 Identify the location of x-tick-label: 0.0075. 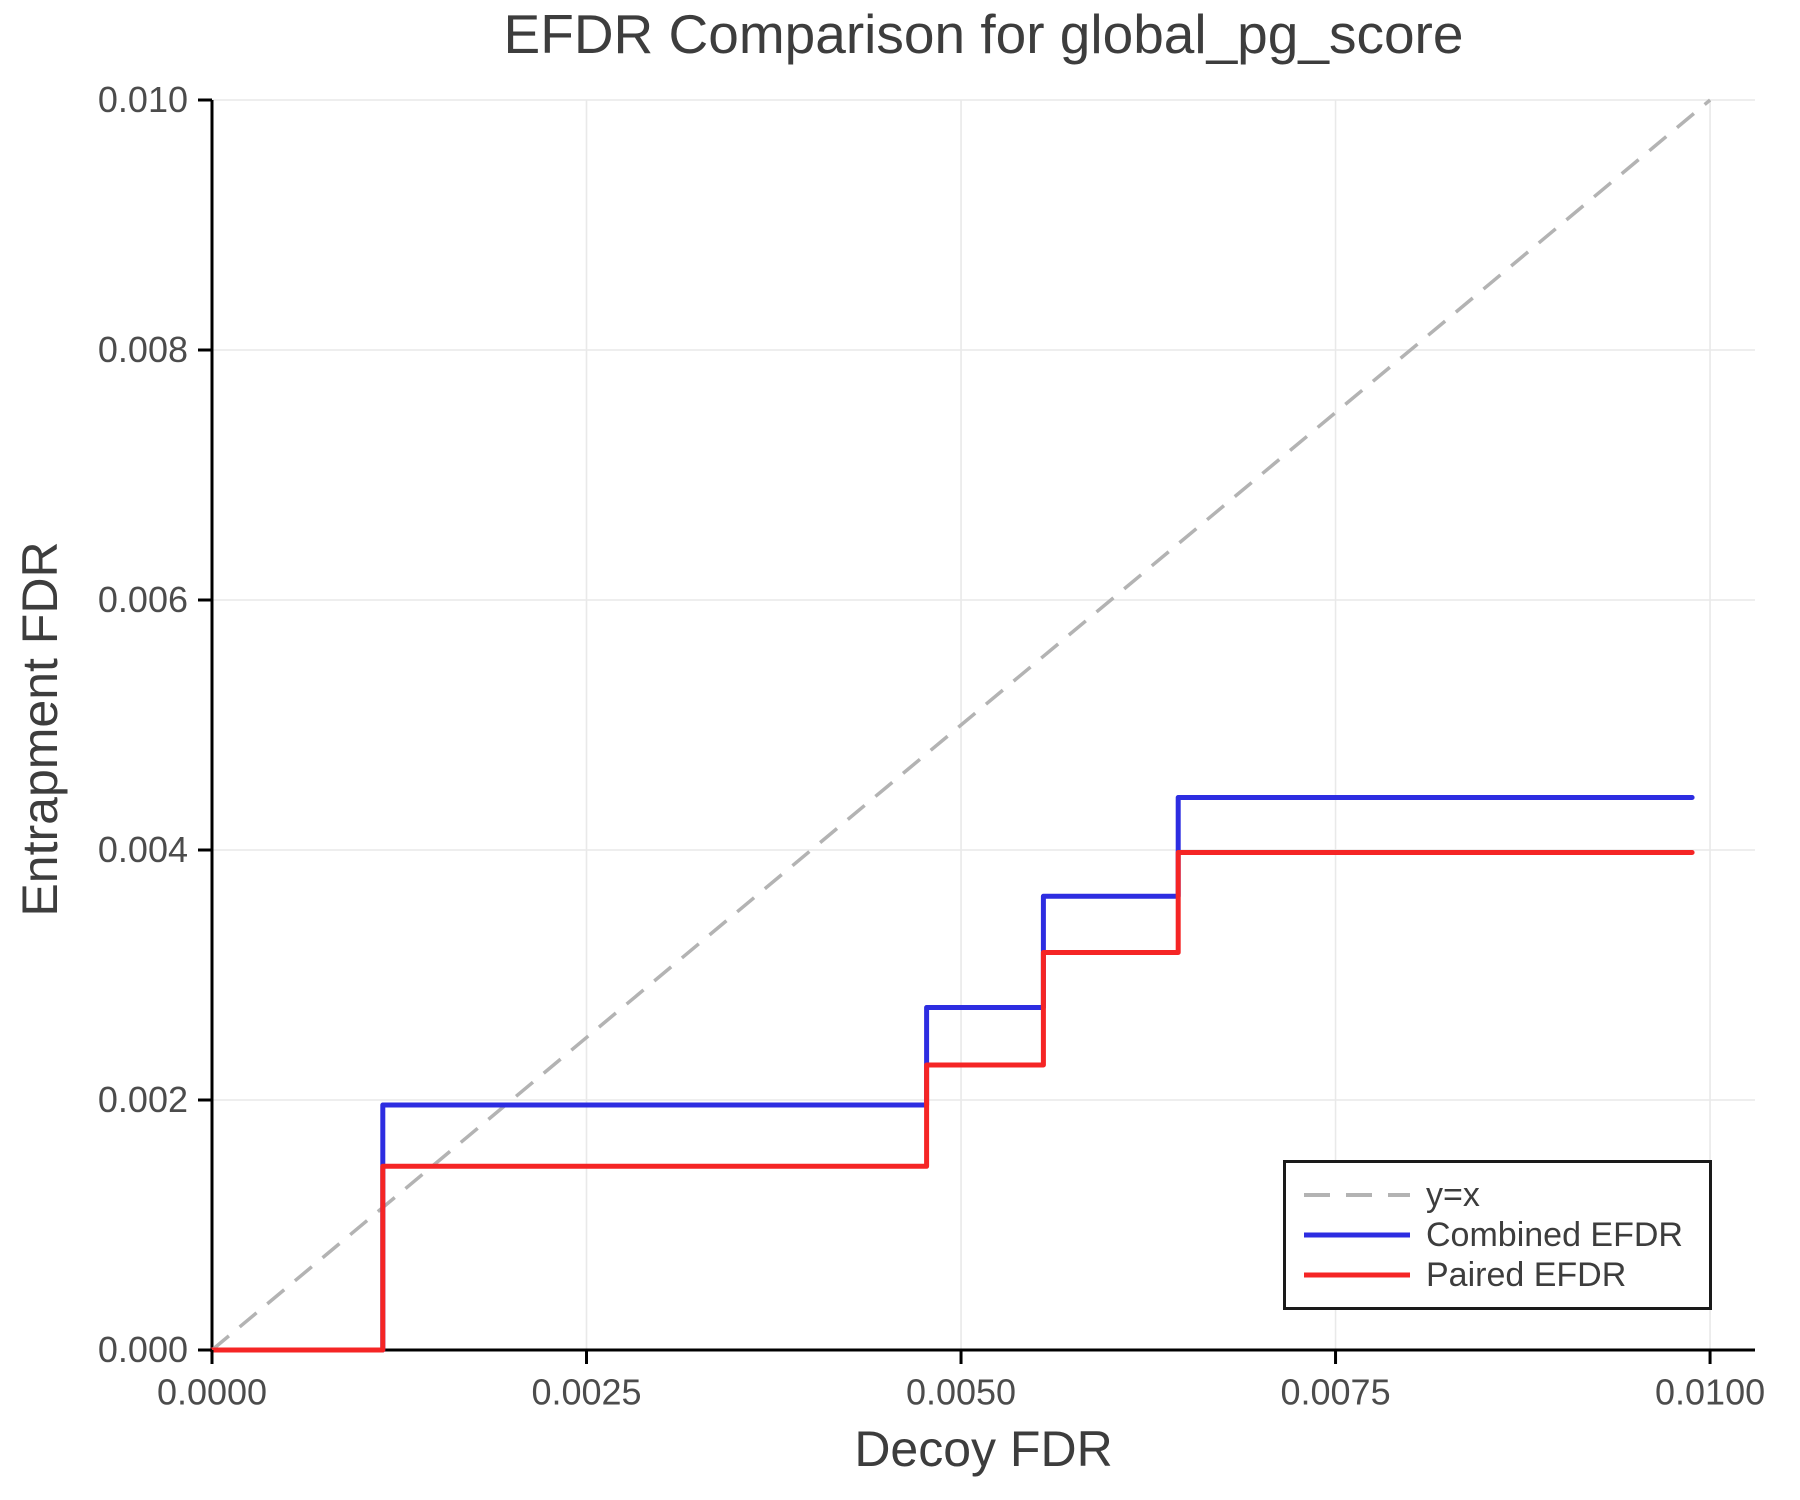
(1335, 1391).